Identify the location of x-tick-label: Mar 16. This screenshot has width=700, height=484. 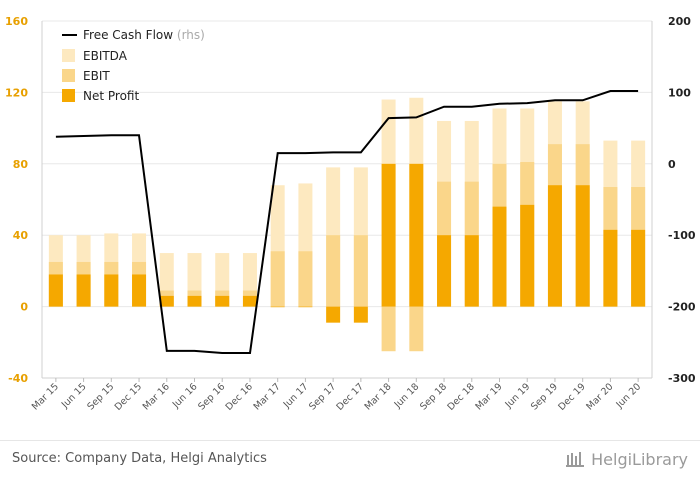
(156, 396).